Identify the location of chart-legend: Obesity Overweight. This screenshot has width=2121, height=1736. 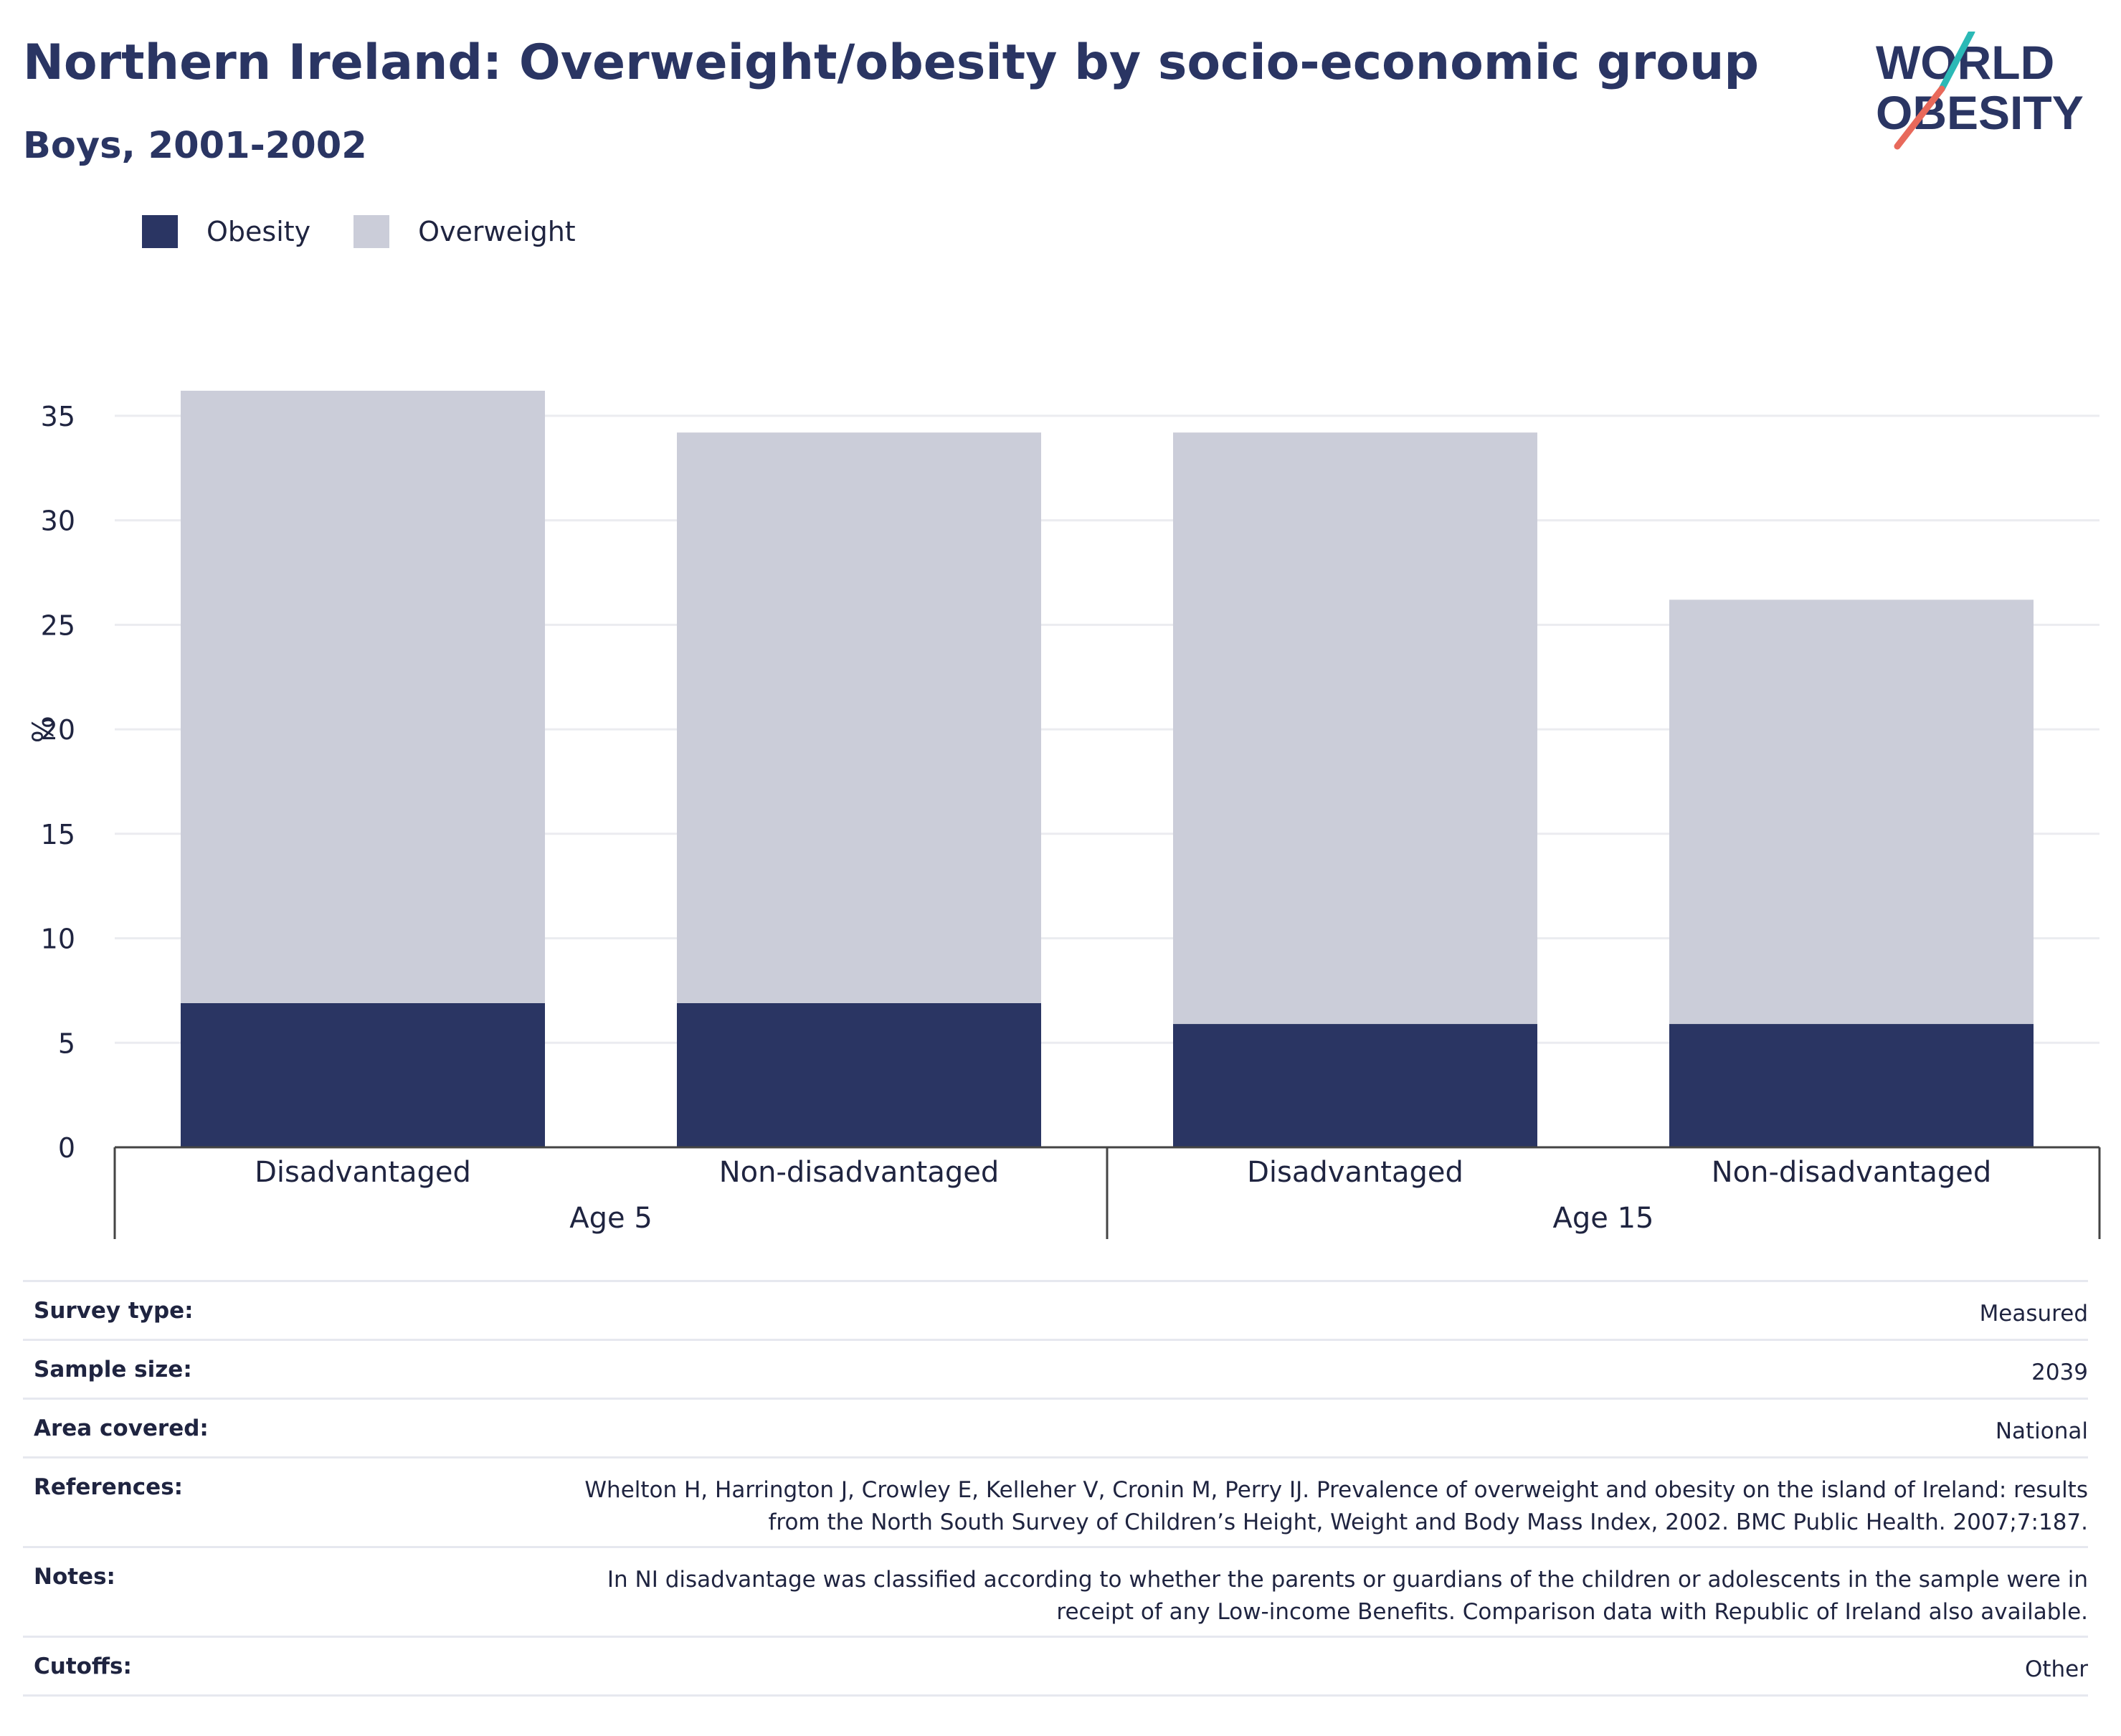
(380, 231).